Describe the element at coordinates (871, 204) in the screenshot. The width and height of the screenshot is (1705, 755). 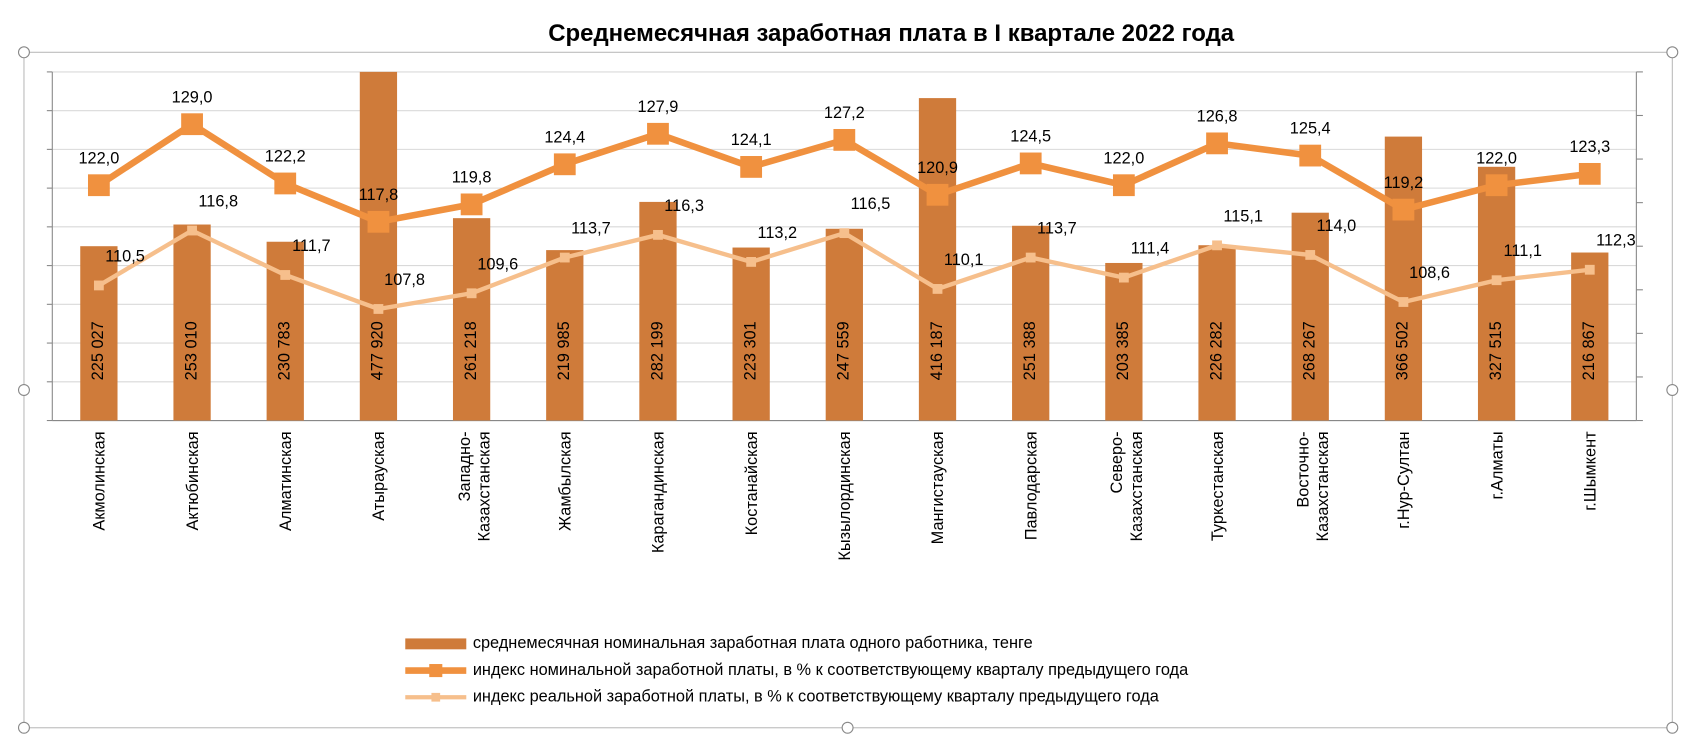
I see `line-value-label: 116,5` at that location.